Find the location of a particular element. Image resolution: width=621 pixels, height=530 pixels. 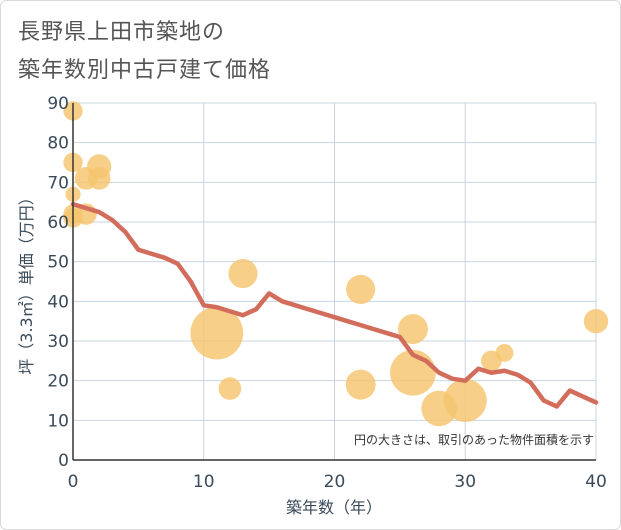

y-tick-label: 40 is located at coordinates (58, 302).